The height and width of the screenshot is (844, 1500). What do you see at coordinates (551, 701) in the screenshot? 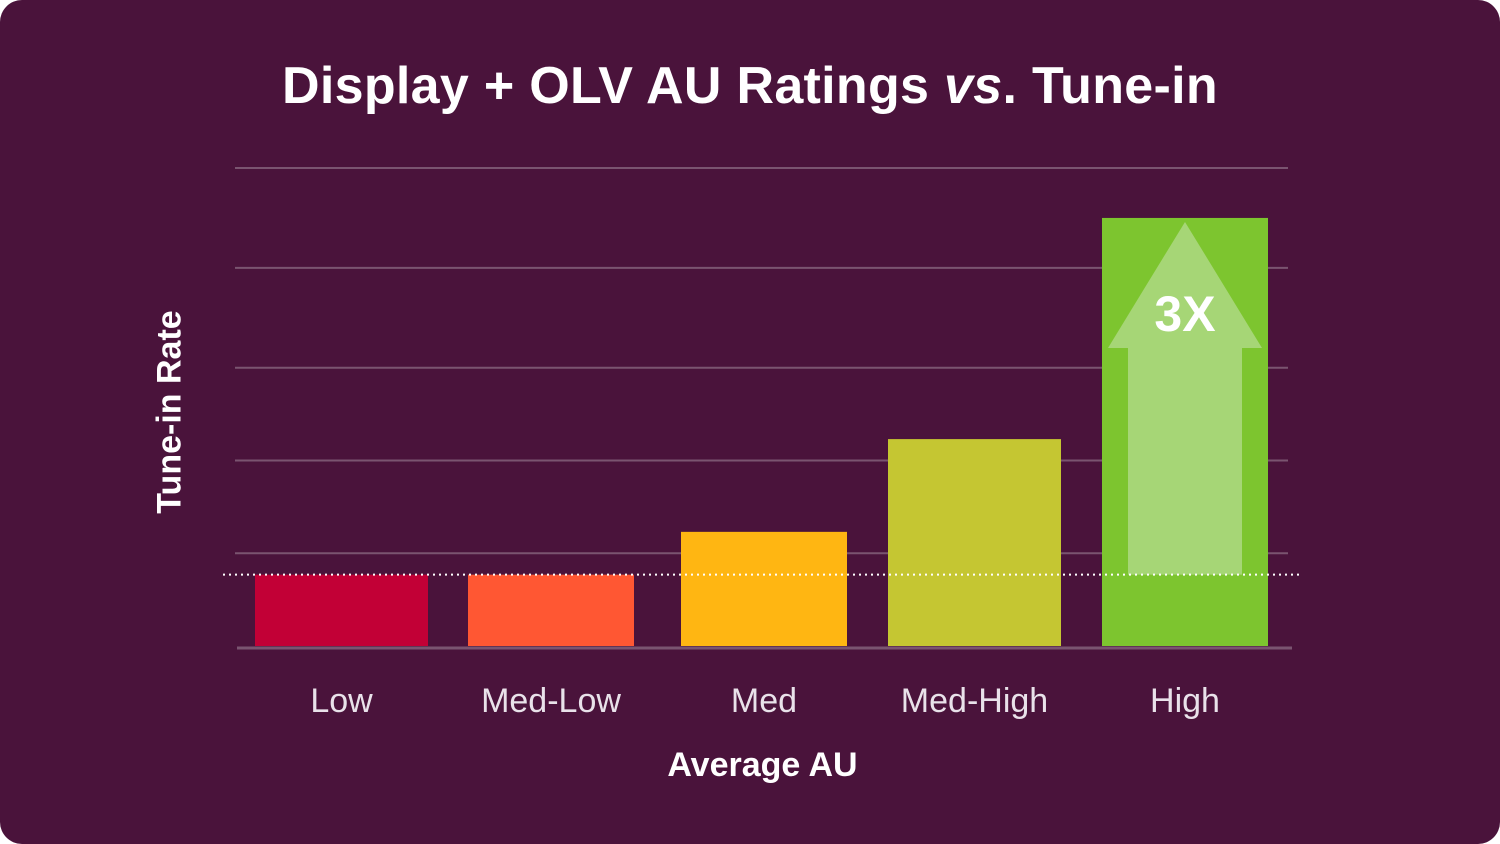
I see `tick-label-med-low: Med-Low` at bounding box center [551, 701].